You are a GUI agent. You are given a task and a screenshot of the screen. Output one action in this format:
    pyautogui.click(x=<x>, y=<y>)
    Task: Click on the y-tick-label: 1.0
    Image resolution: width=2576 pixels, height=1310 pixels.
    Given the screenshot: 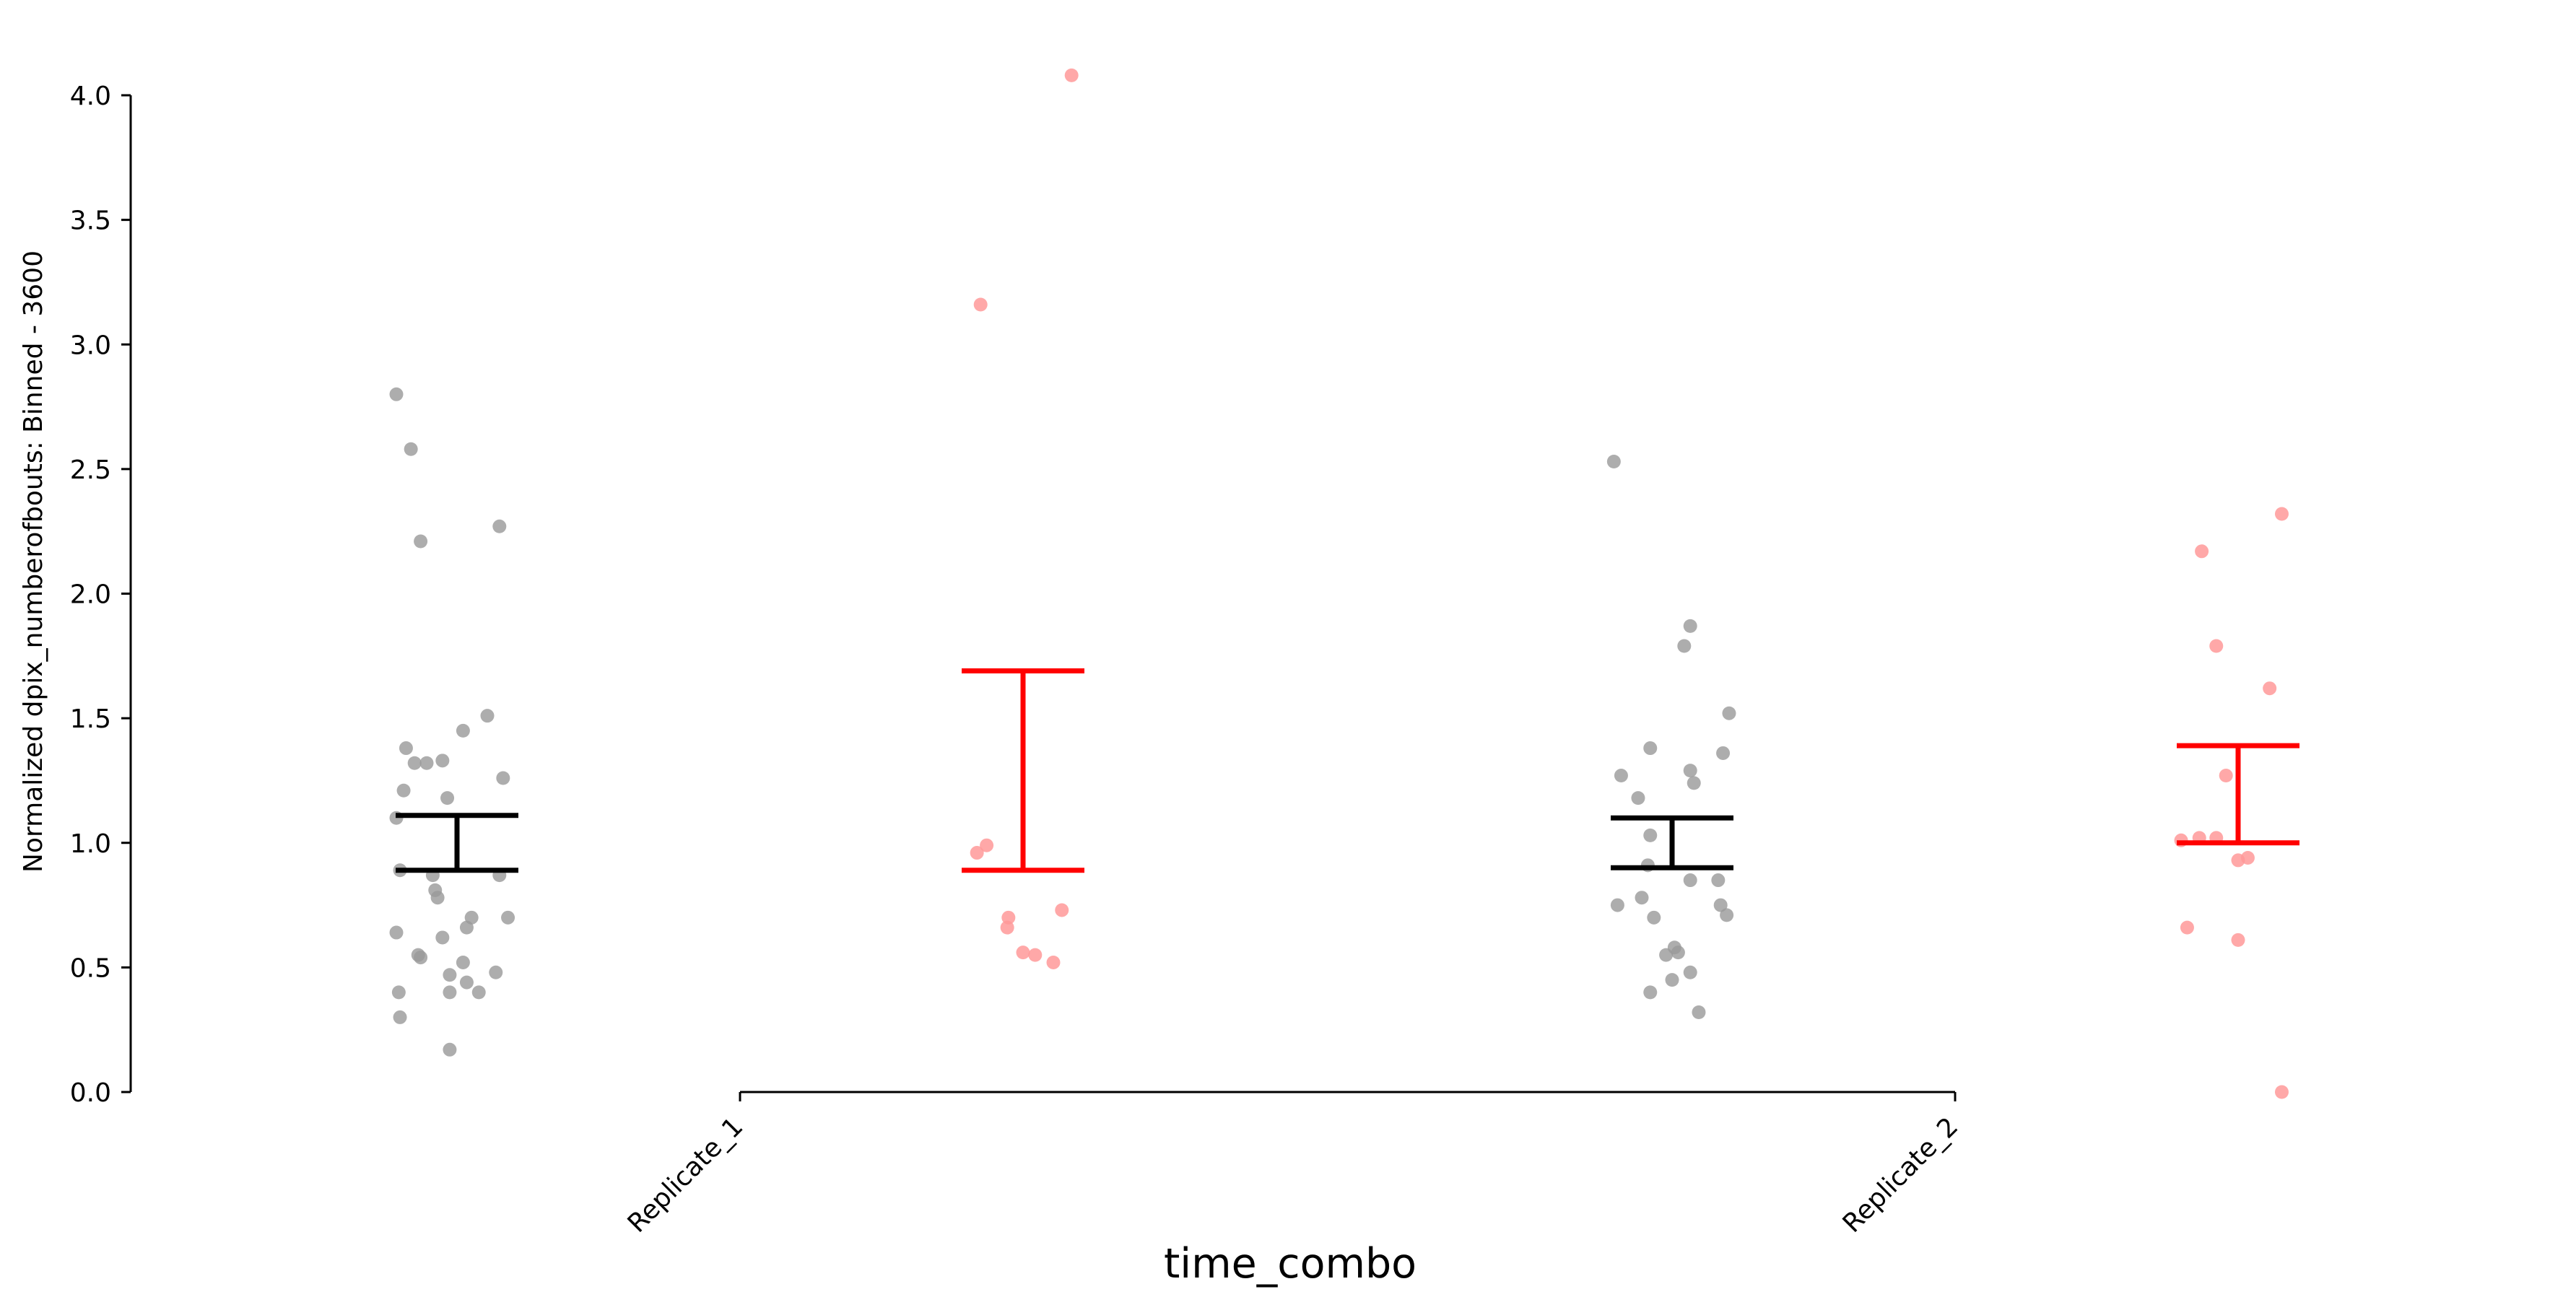 What is the action you would take?
    pyautogui.click(x=90, y=844)
    